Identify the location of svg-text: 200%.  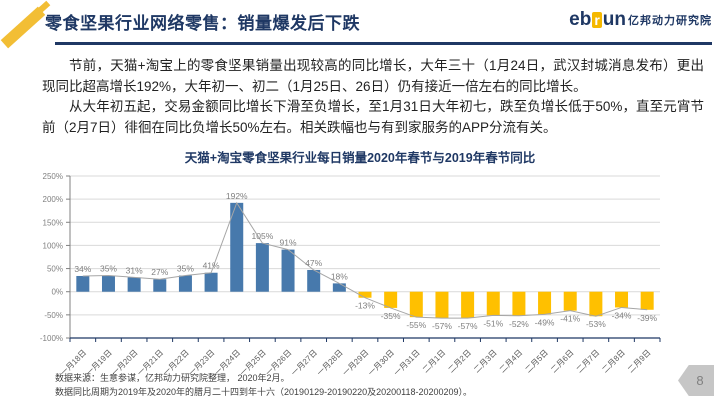
(53, 199).